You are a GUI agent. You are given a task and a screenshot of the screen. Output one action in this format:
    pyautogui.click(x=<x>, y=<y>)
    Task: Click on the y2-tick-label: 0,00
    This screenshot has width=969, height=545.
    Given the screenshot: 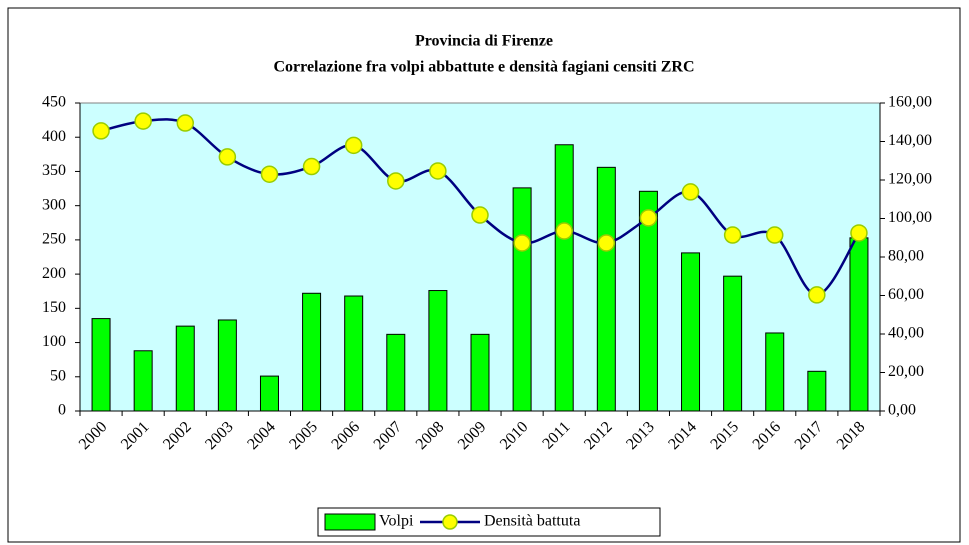 What is the action you would take?
    pyautogui.click(x=902, y=410)
    